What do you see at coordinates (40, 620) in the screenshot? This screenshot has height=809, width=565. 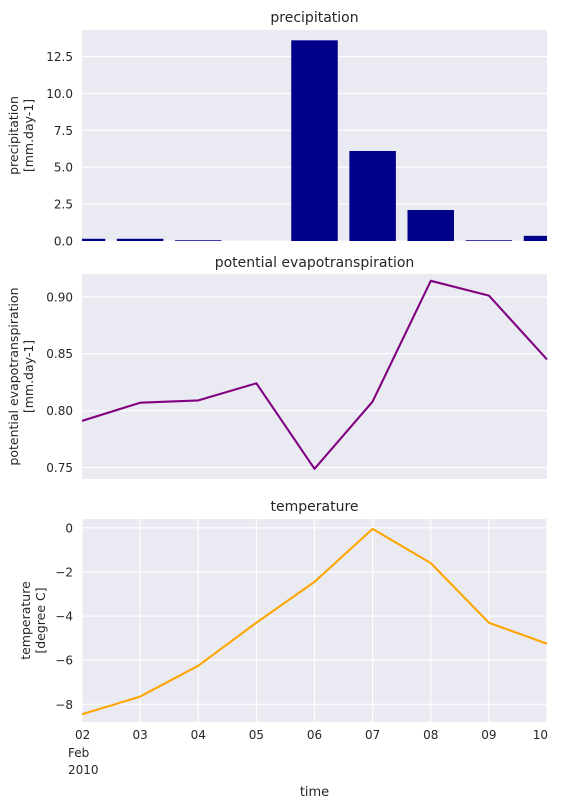 I see `temperature-ylabel: [degree C]` at bounding box center [40, 620].